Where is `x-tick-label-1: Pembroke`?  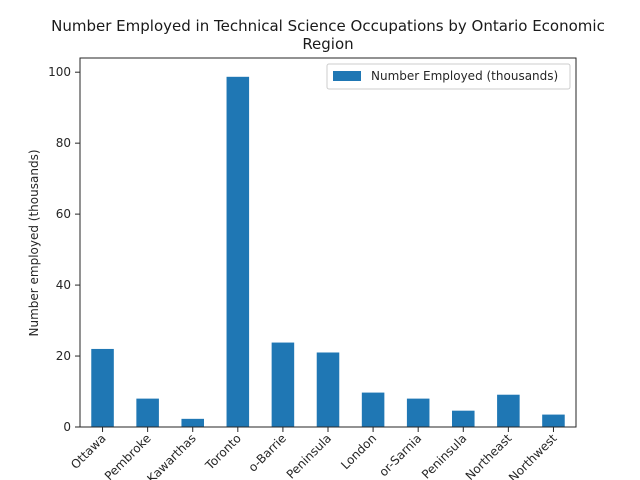
x-tick-label-1: Pembroke is located at coordinates (128, 455).